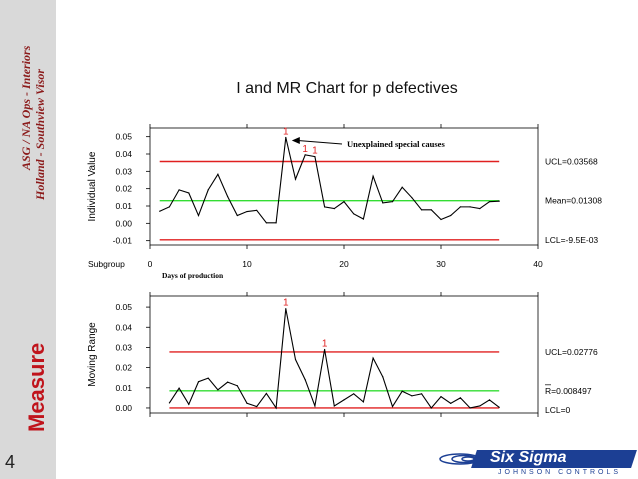  I want to click on logo-text: Six Sigma, so click(528, 457).